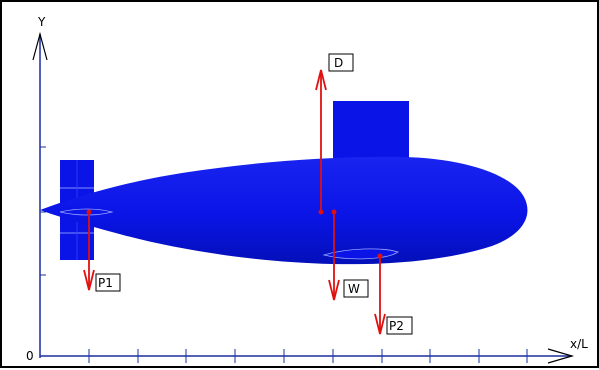  I want to click on svg-text: P1, so click(105, 283).